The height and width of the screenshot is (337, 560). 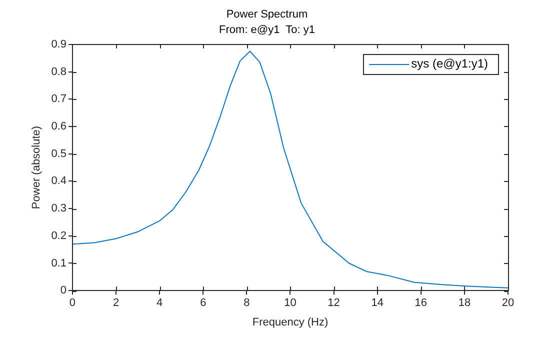 I want to click on y-tick-label: 0.5, so click(x=58, y=154).